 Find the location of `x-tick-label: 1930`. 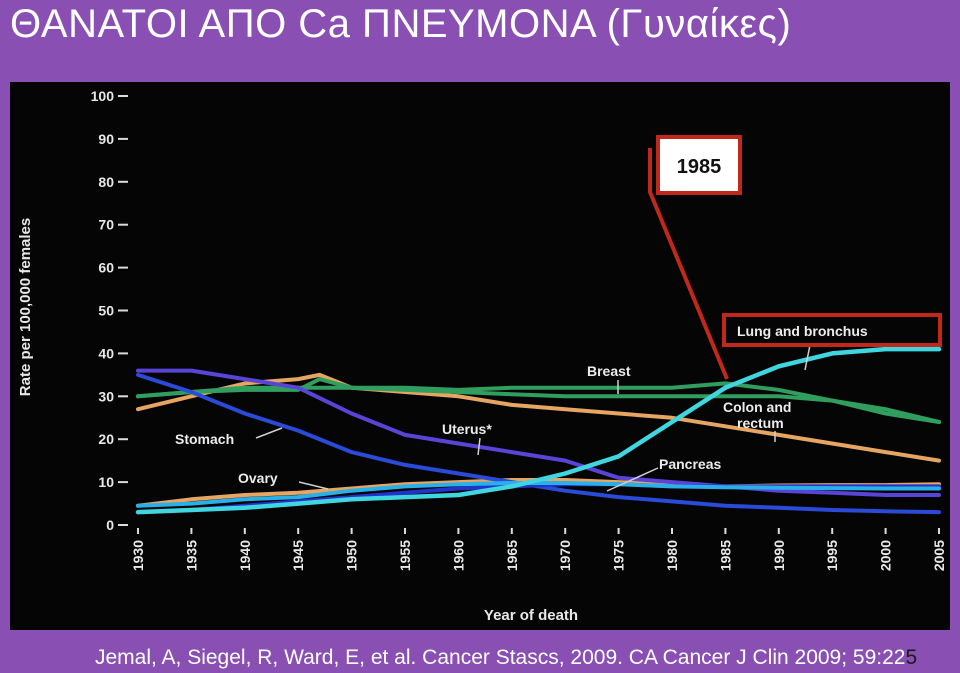

x-tick-label: 1930 is located at coordinates (138, 555).